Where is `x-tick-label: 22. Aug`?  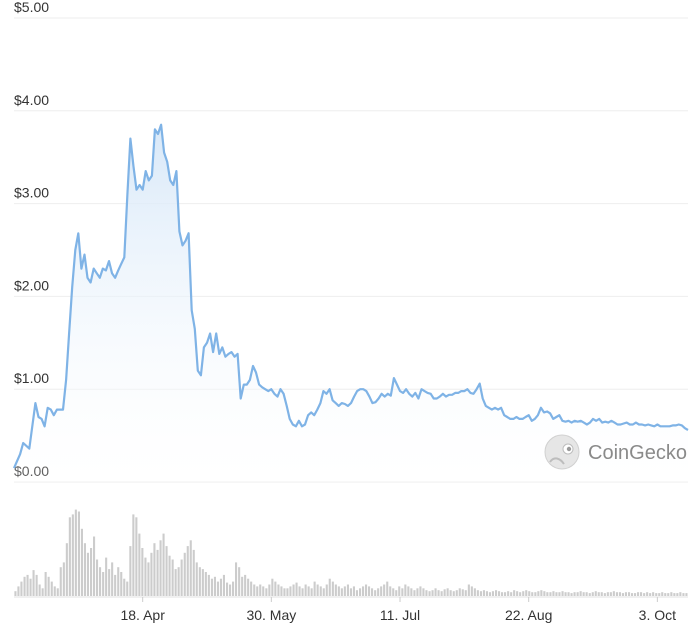
x-tick-label: 22. Aug is located at coordinates (529, 615).